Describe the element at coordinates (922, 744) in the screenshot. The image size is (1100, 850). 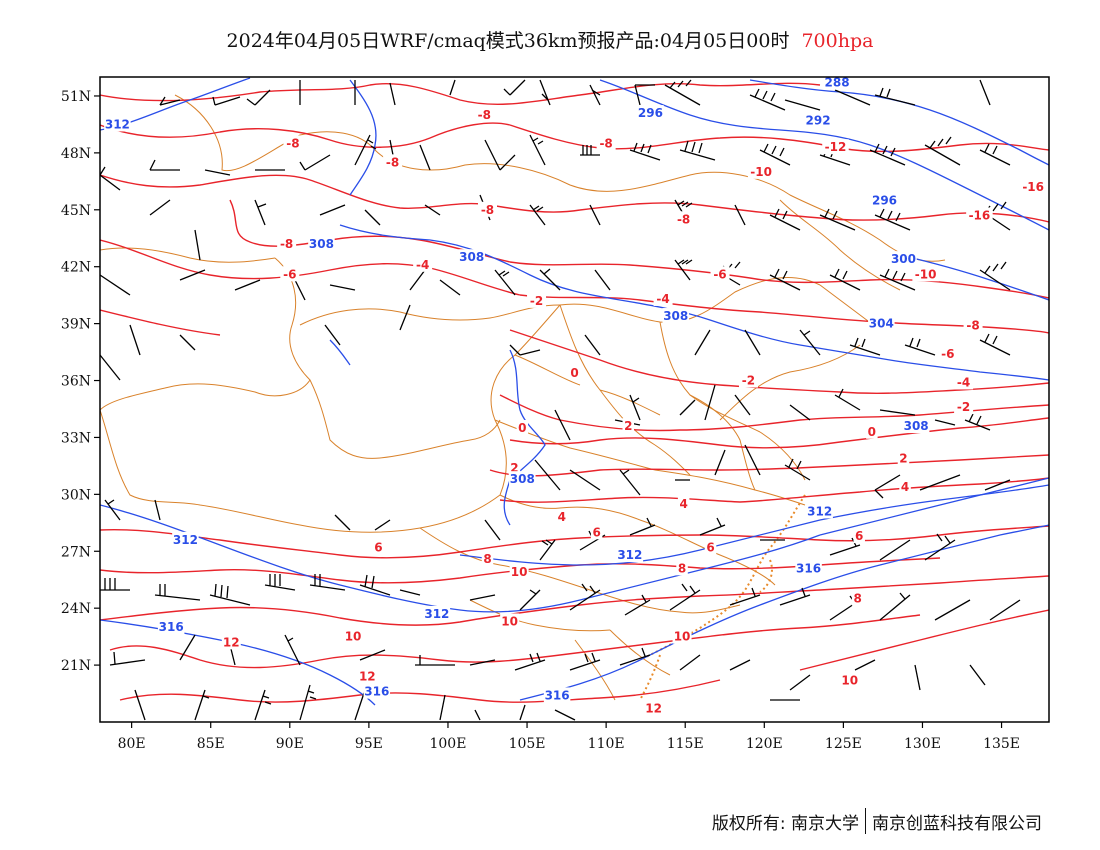
I see `lon-tick-label: 130E` at that location.